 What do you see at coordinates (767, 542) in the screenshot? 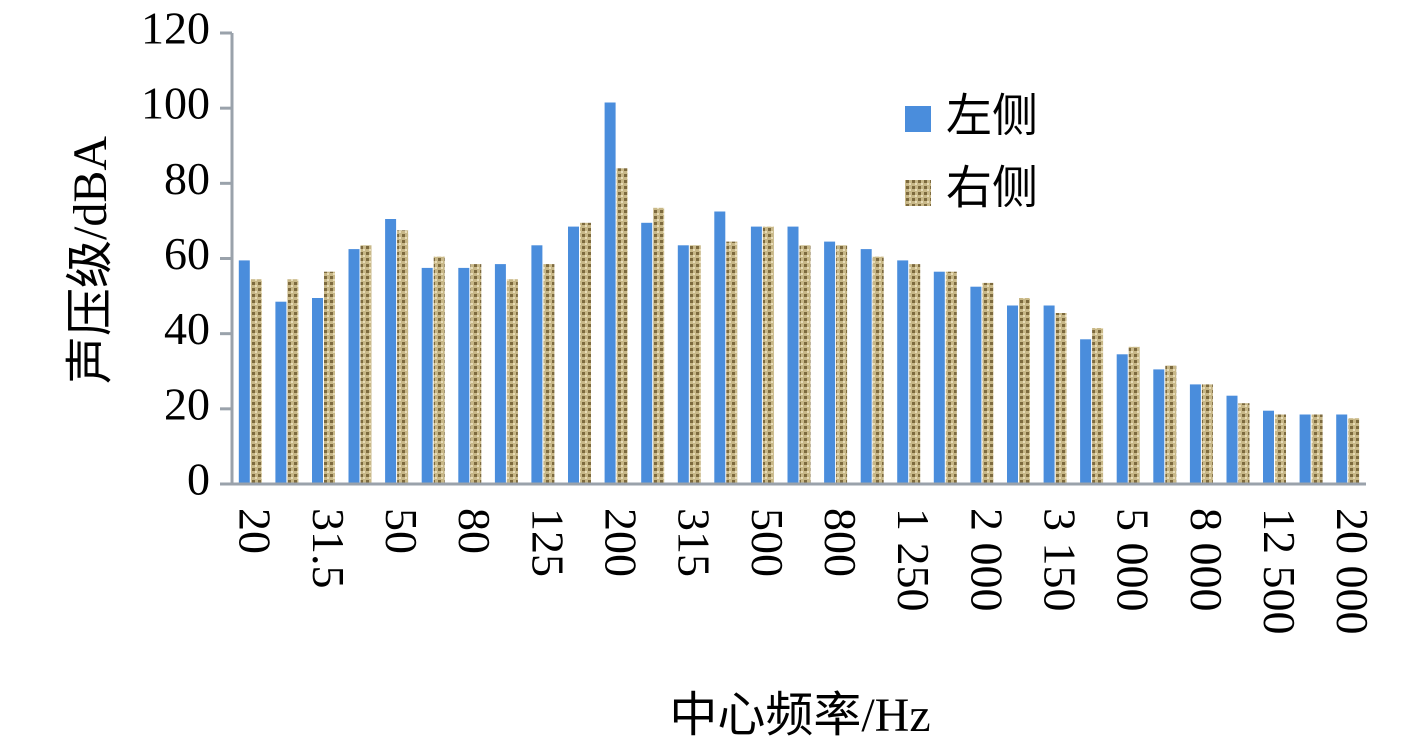
I see `x-tick-label: 500` at bounding box center [767, 542].